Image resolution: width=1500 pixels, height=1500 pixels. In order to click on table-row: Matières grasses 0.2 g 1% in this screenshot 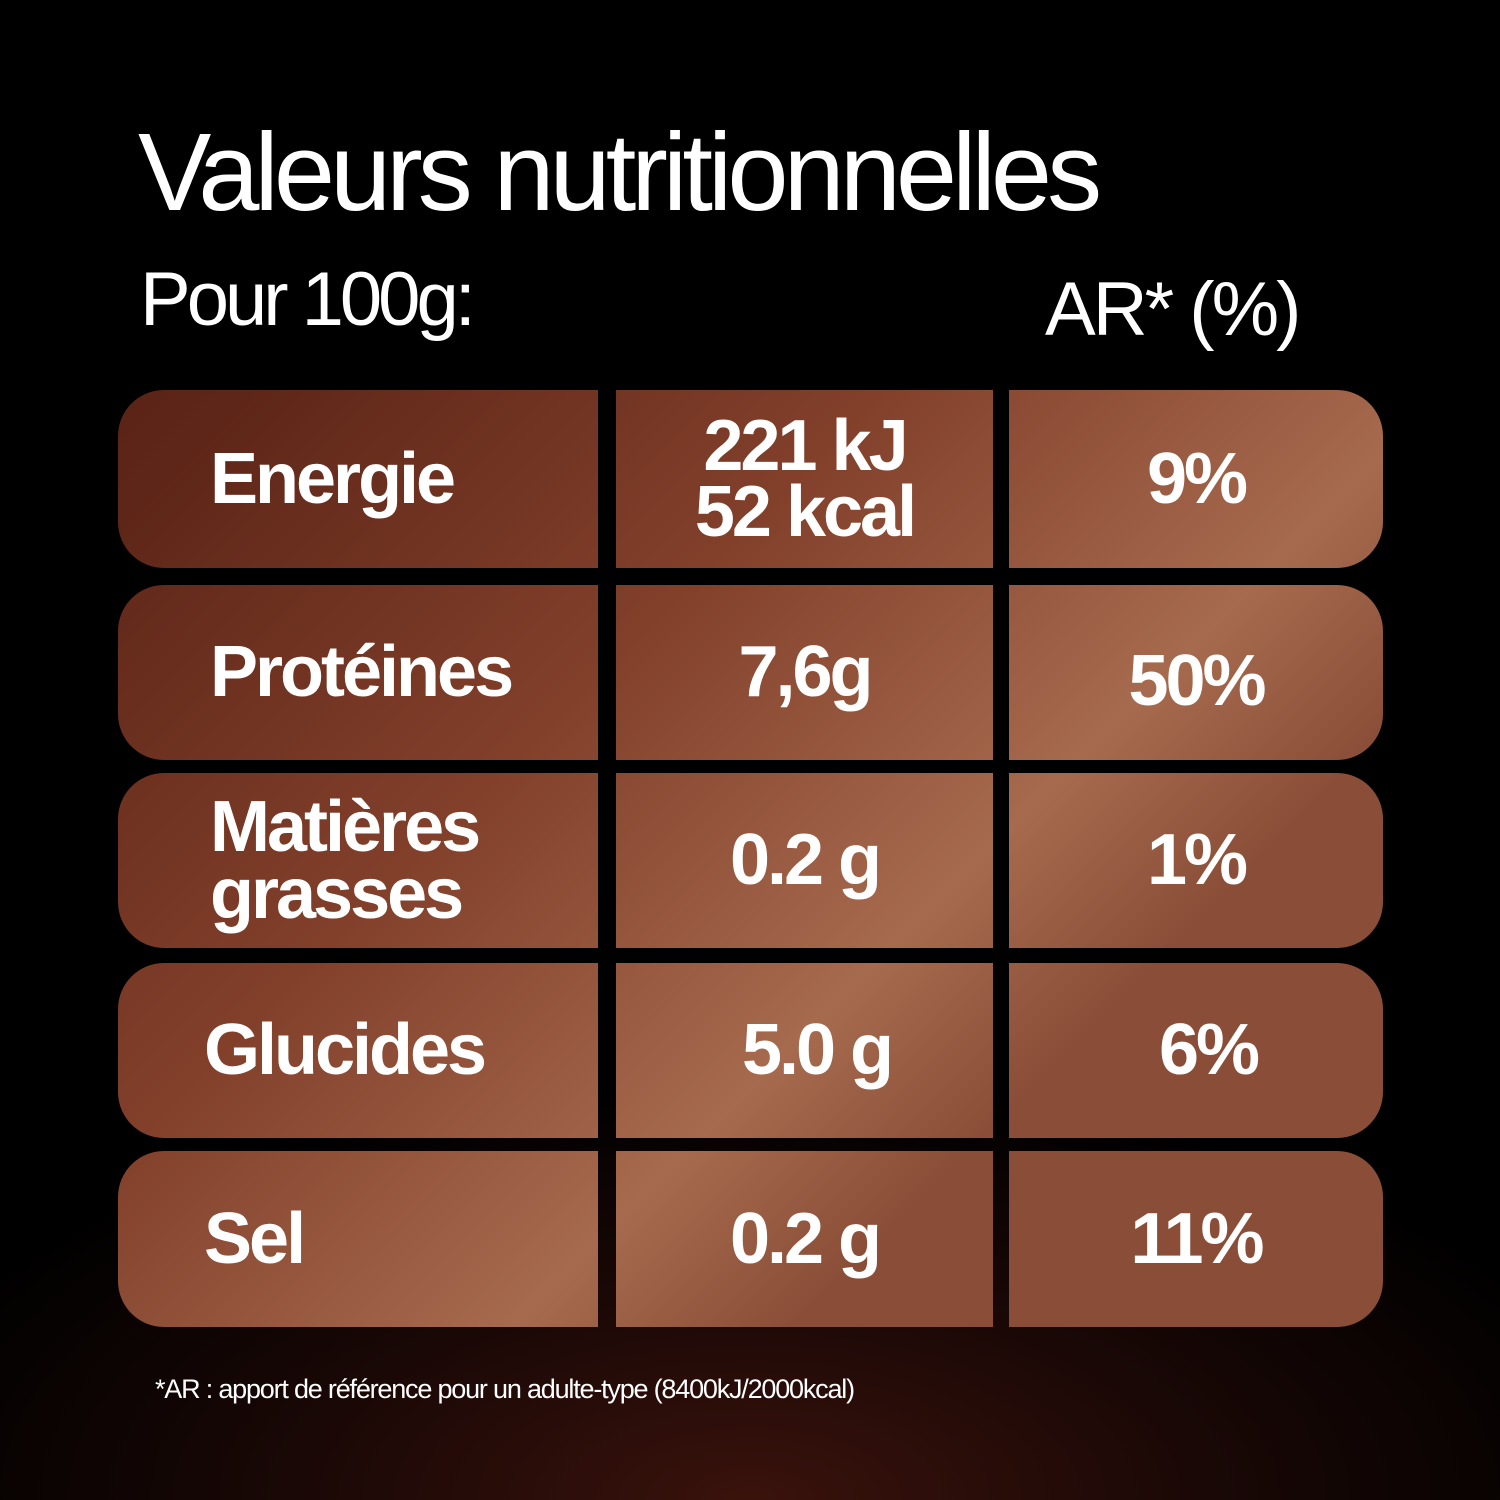, I will do `click(750, 860)`.